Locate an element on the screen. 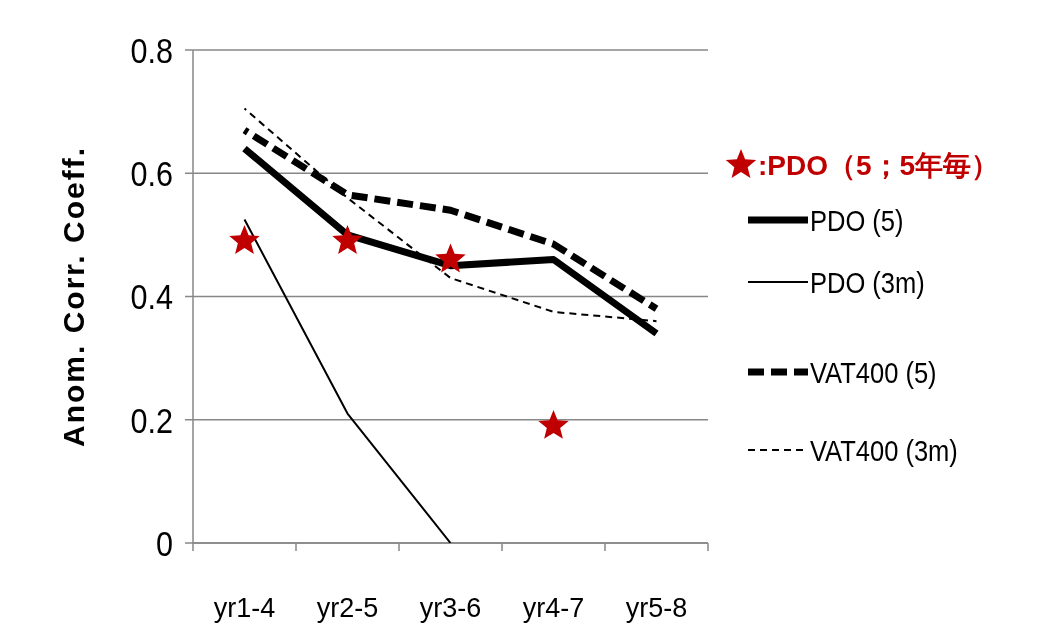 This screenshot has height=640, width=1064. legend-label: VAT400 (3m) is located at coordinates (884, 451).